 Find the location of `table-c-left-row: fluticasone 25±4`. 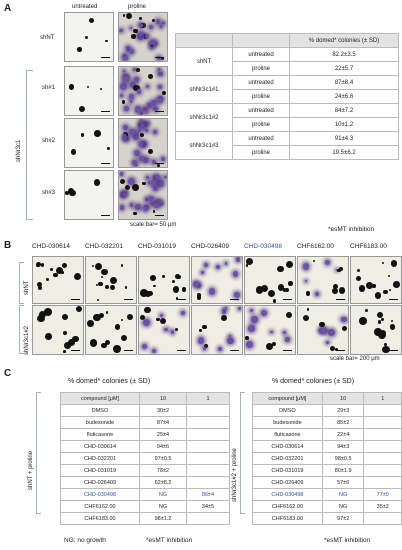

table-c-left-row: fluticasone 25±4 is located at coordinates (145, 434).